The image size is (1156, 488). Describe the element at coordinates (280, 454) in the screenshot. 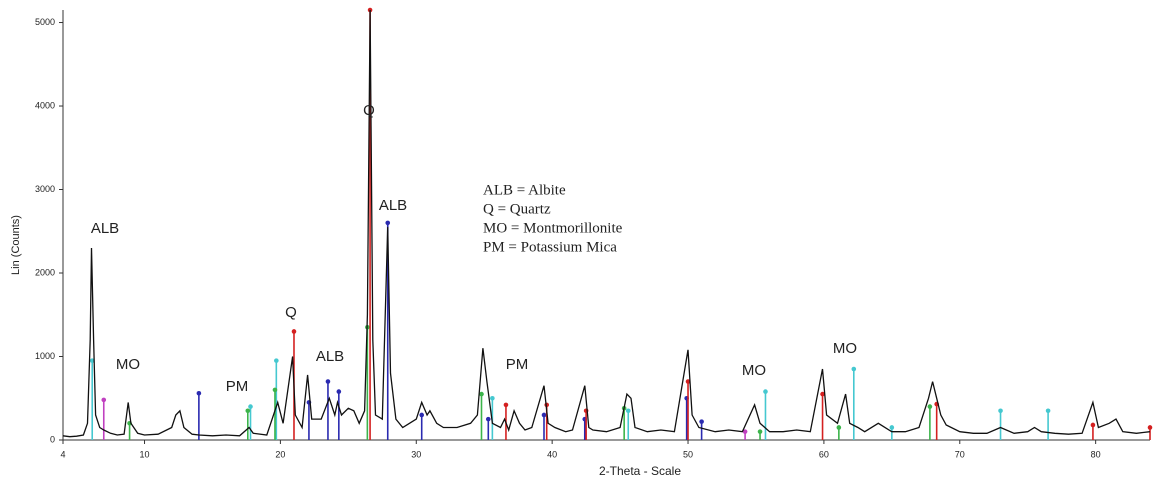

I see `x-tick-label: 20` at that location.